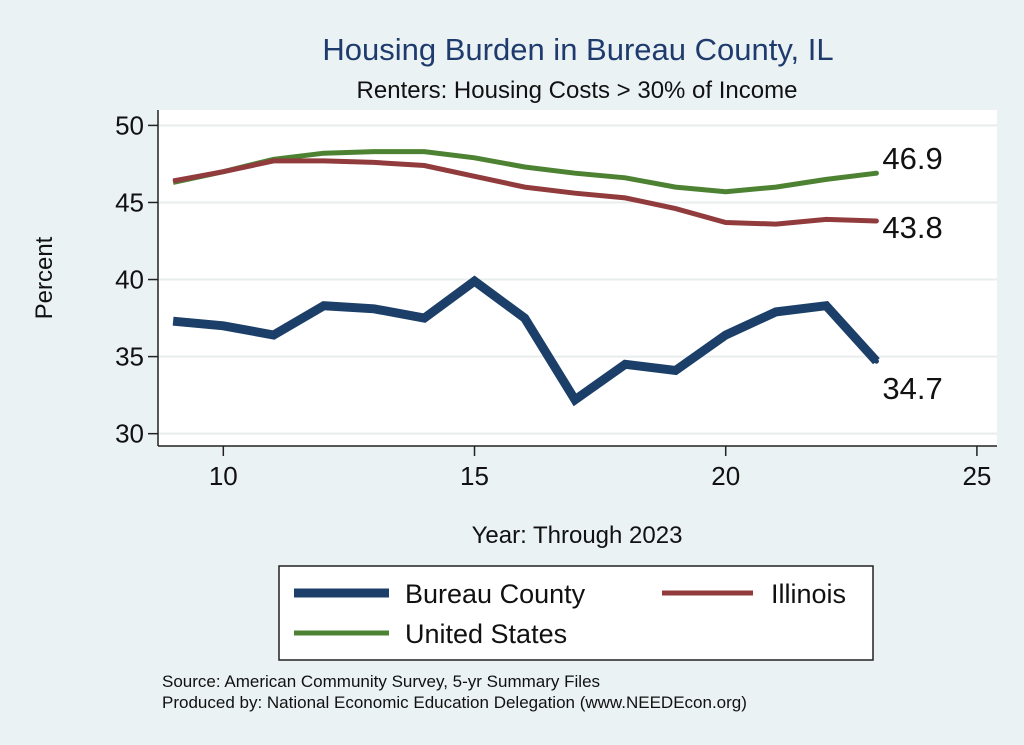 This screenshot has width=1024, height=745. I want to click on end-label: 46.9, so click(912, 158).